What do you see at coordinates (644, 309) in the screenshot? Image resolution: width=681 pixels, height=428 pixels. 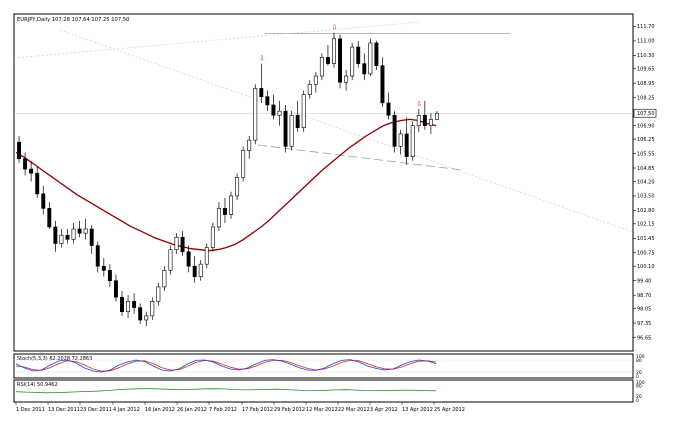 I see `price-tick-label: 98.05` at bounding box center [644, 309].